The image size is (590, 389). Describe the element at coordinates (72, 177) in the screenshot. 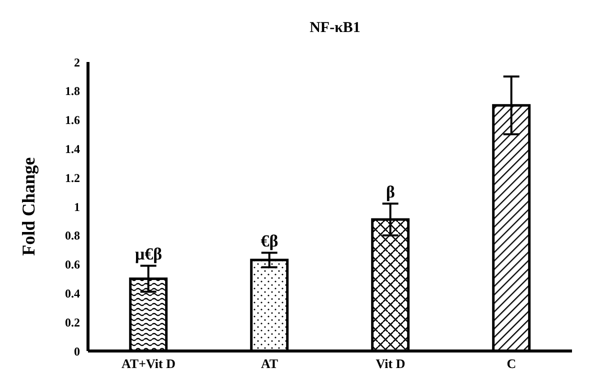

I see `y-tick-label: 1.2` at that location.